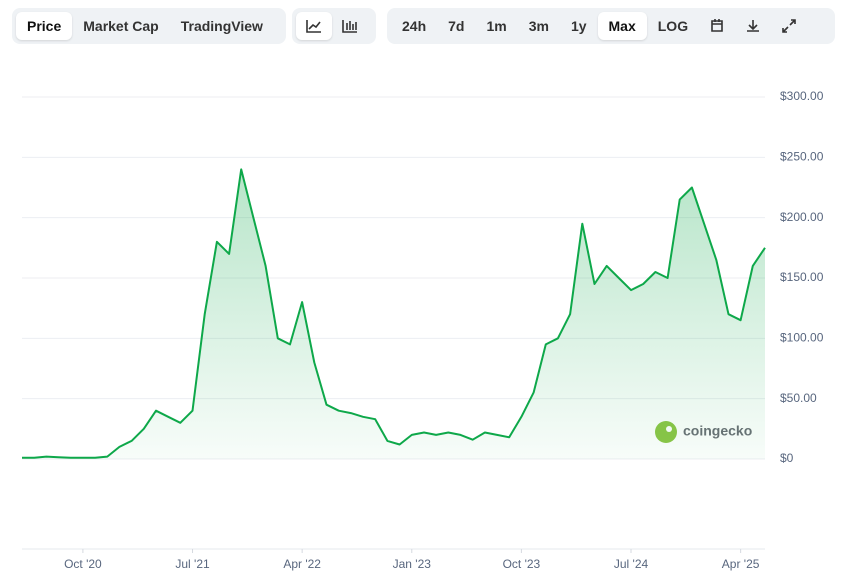 This screenshot has width=848, height=577. Describe the element at coordinates (802, 157) in the screenshot. I see `y-tick-label: $250.00` at that location.